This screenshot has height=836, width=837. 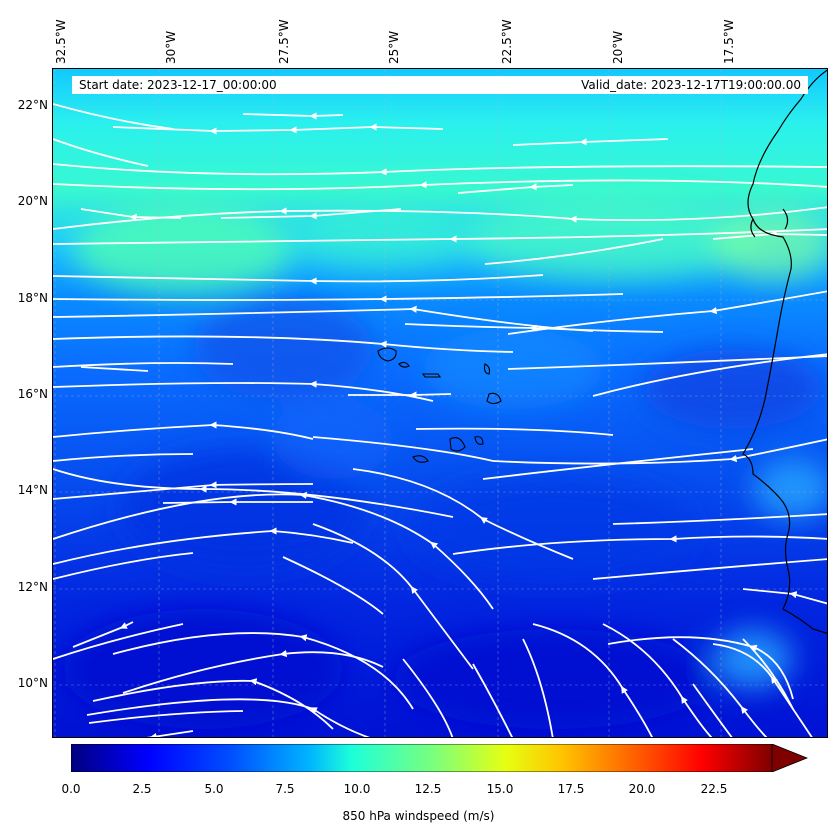 I want to click on cb-tick-2-5: 2.5, so click(x=142, y=789).